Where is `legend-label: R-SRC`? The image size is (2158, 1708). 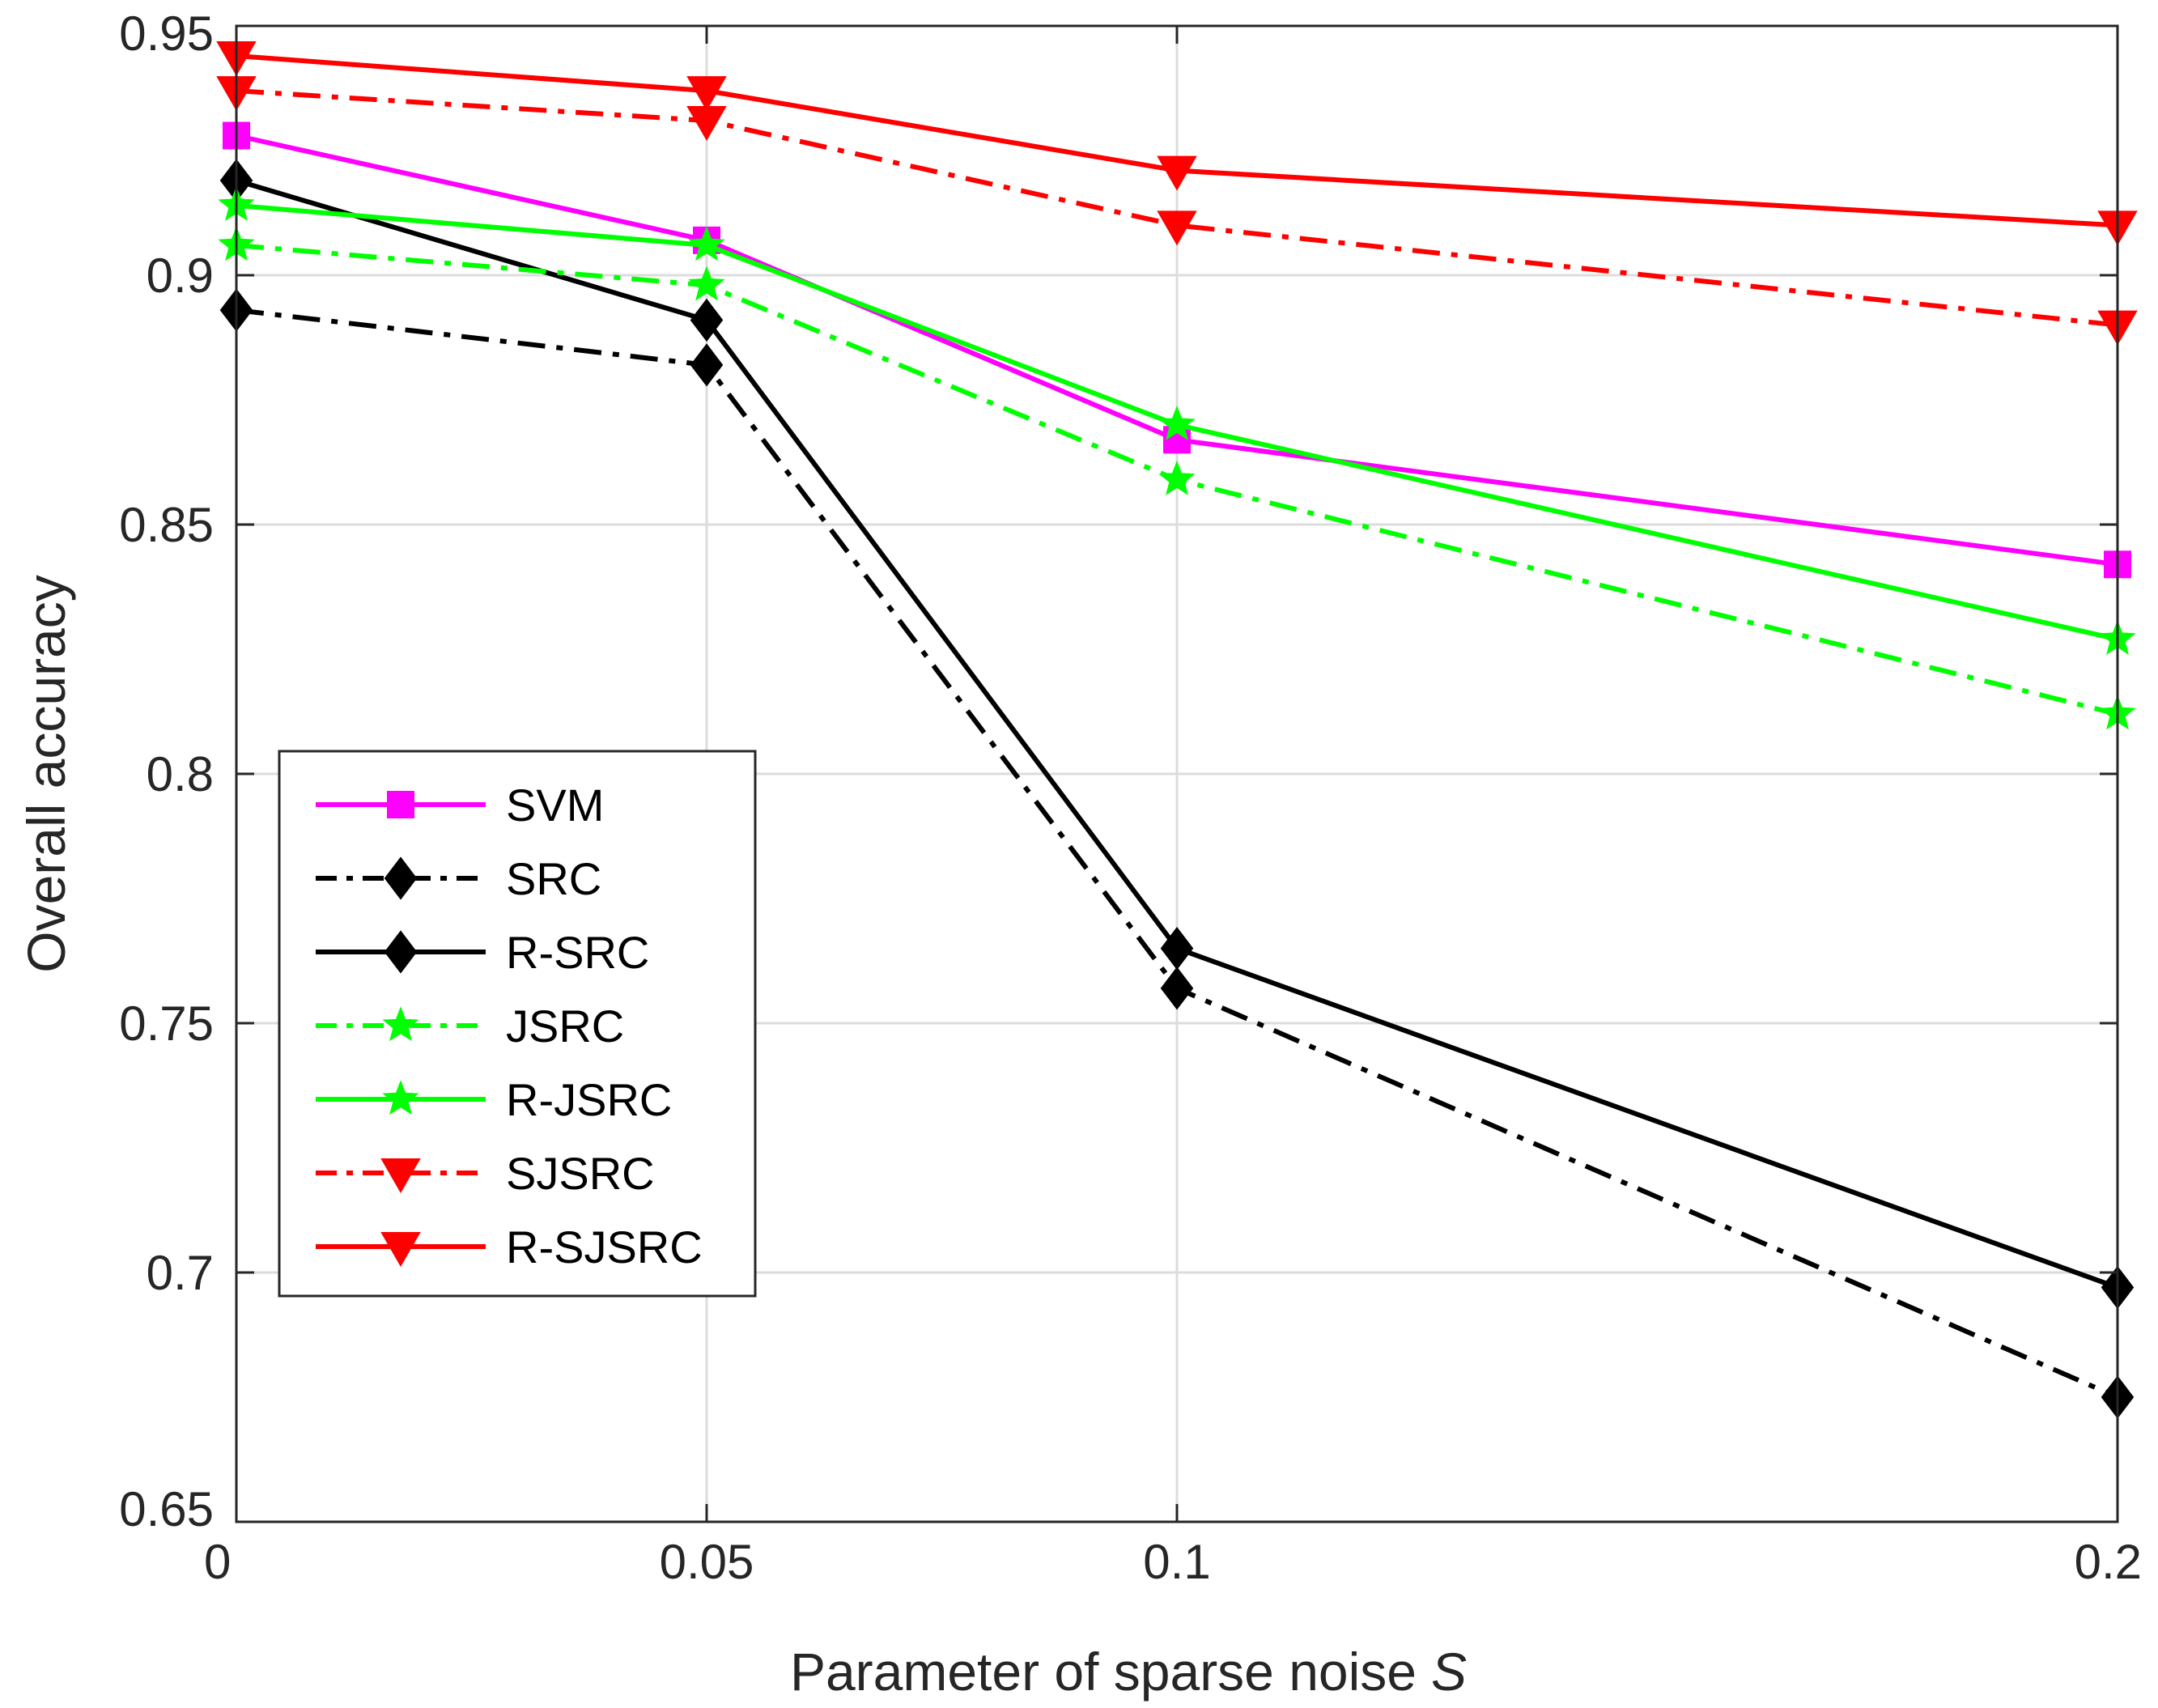
legend-label: R-SRC is located at coordinates (578, 952).